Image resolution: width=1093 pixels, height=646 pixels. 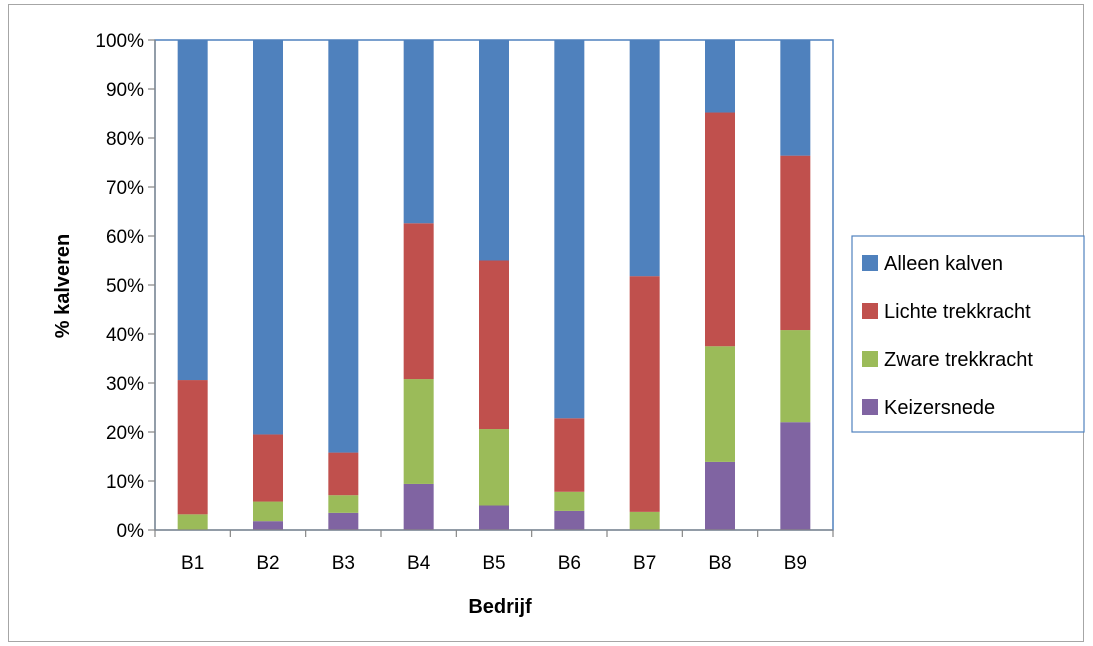 What do you see at coordinates (569, 229) in the screenshot?
I see `bar-segment-b6-alleen-kalven` at bounding box center [569, 229].